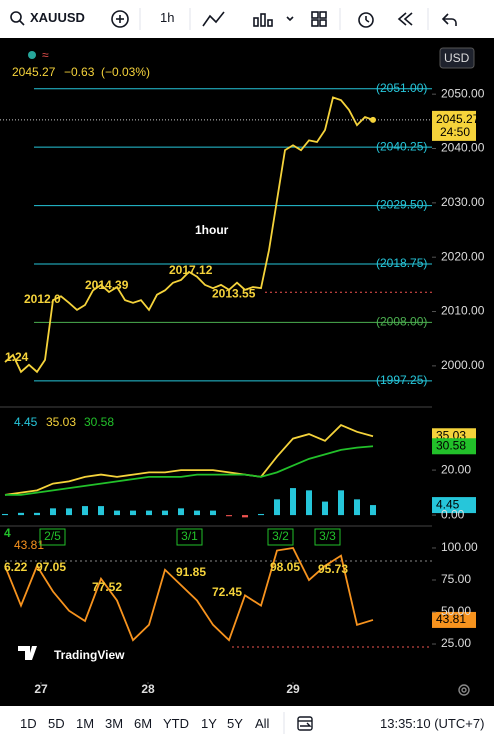 The height and width of the screenshot is (741, 494). I want to click on x-tick-label: 28, so click(148, 689).